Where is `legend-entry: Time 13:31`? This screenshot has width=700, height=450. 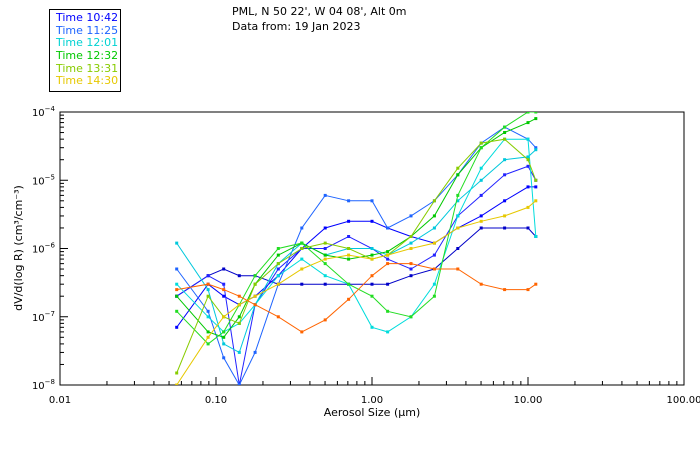
legend-entry: Time 13:31 is located at coordinates (87, 68).